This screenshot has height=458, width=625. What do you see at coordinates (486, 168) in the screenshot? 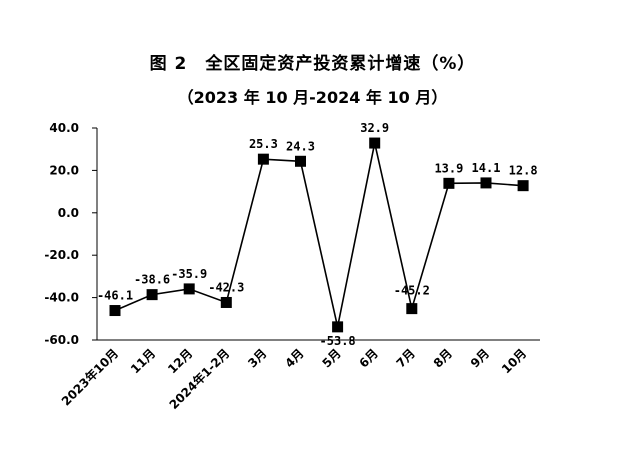
I see `data-label: 14.1` at bounding box center [486, 168].